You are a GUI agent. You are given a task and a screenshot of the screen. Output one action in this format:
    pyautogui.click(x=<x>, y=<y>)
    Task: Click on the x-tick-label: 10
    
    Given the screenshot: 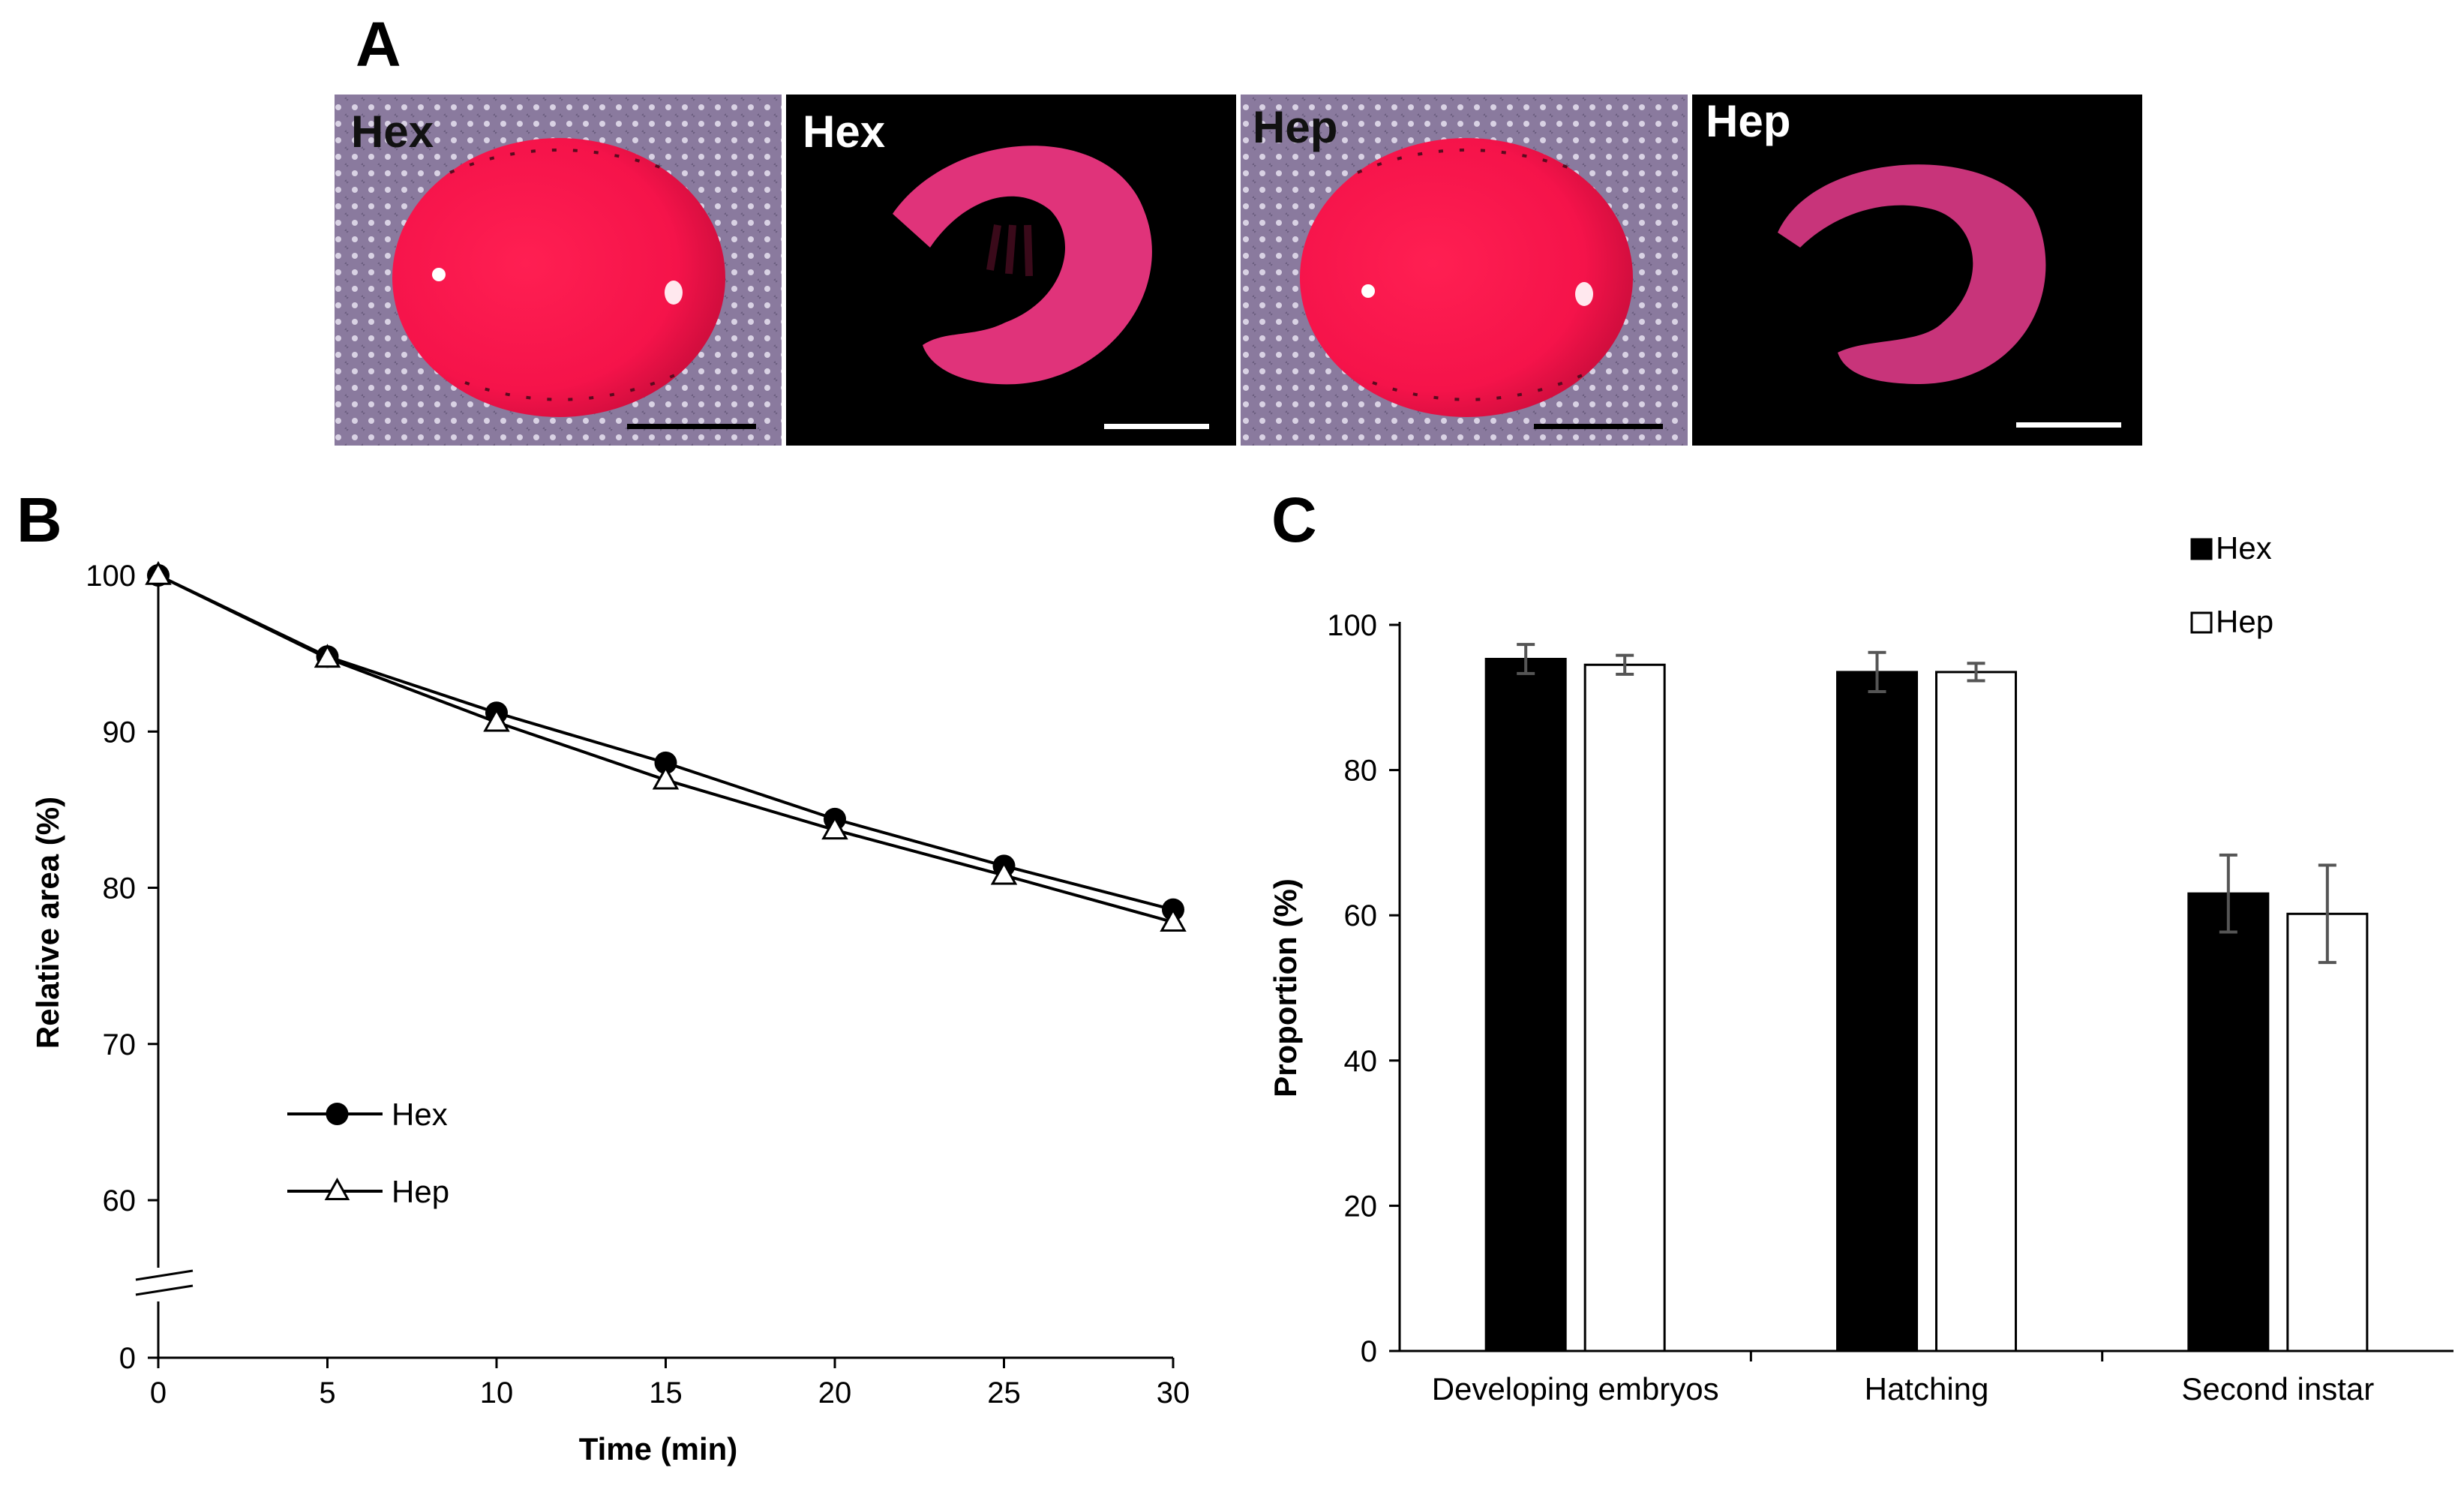 What is the action you would take?
    pyautogui.click(x=497, y=1392)
    